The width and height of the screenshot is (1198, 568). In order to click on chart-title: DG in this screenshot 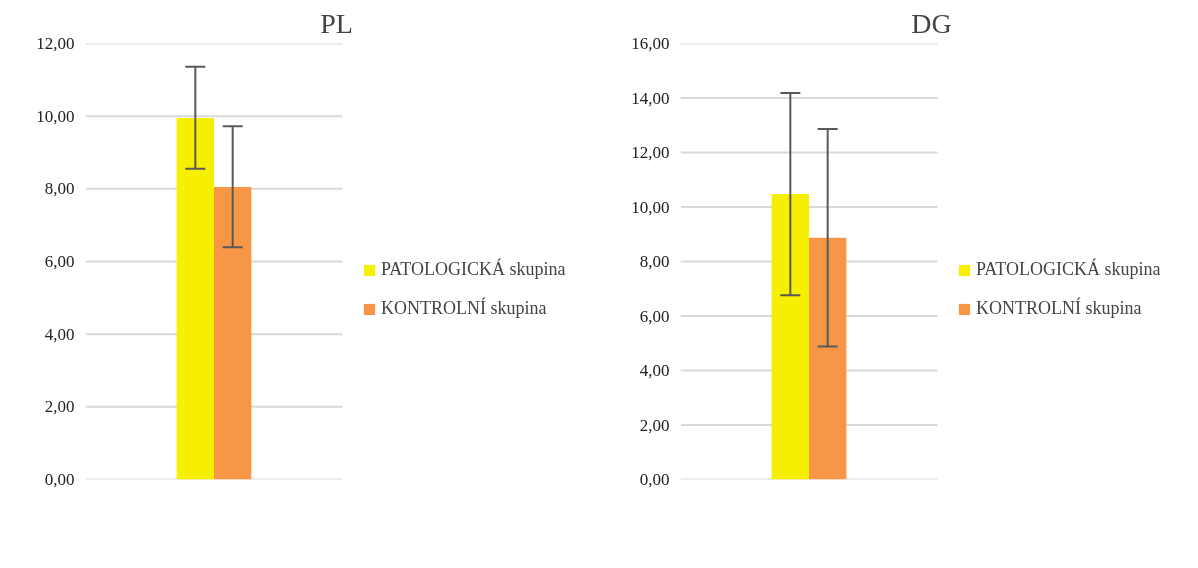, I will do `click(931, 23)`.